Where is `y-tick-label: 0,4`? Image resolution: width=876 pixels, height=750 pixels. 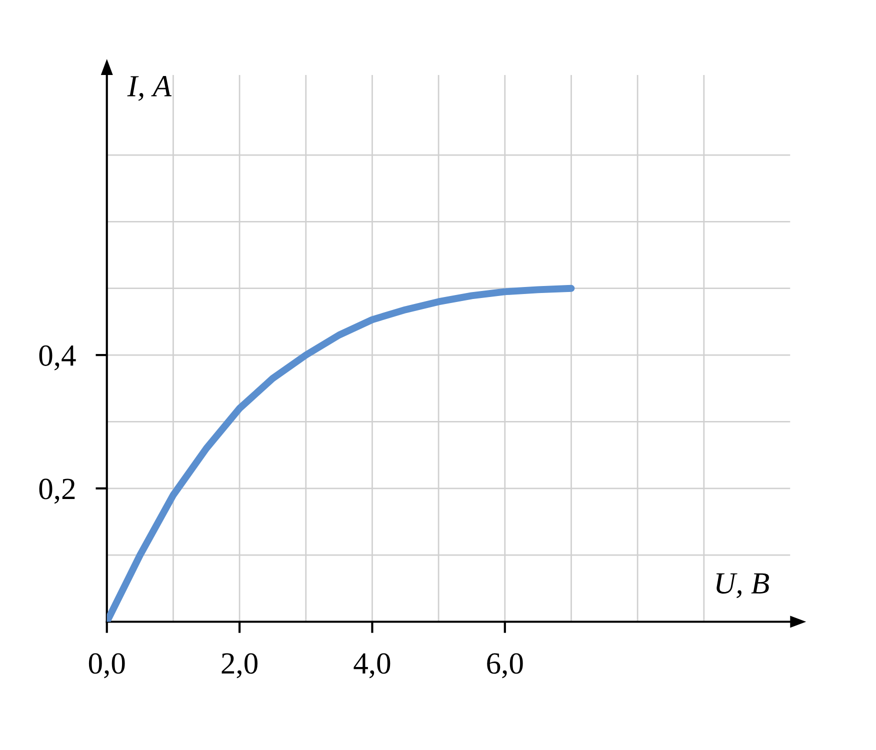
y-tick-label: 0,4 is located at coordinates (57, 357).